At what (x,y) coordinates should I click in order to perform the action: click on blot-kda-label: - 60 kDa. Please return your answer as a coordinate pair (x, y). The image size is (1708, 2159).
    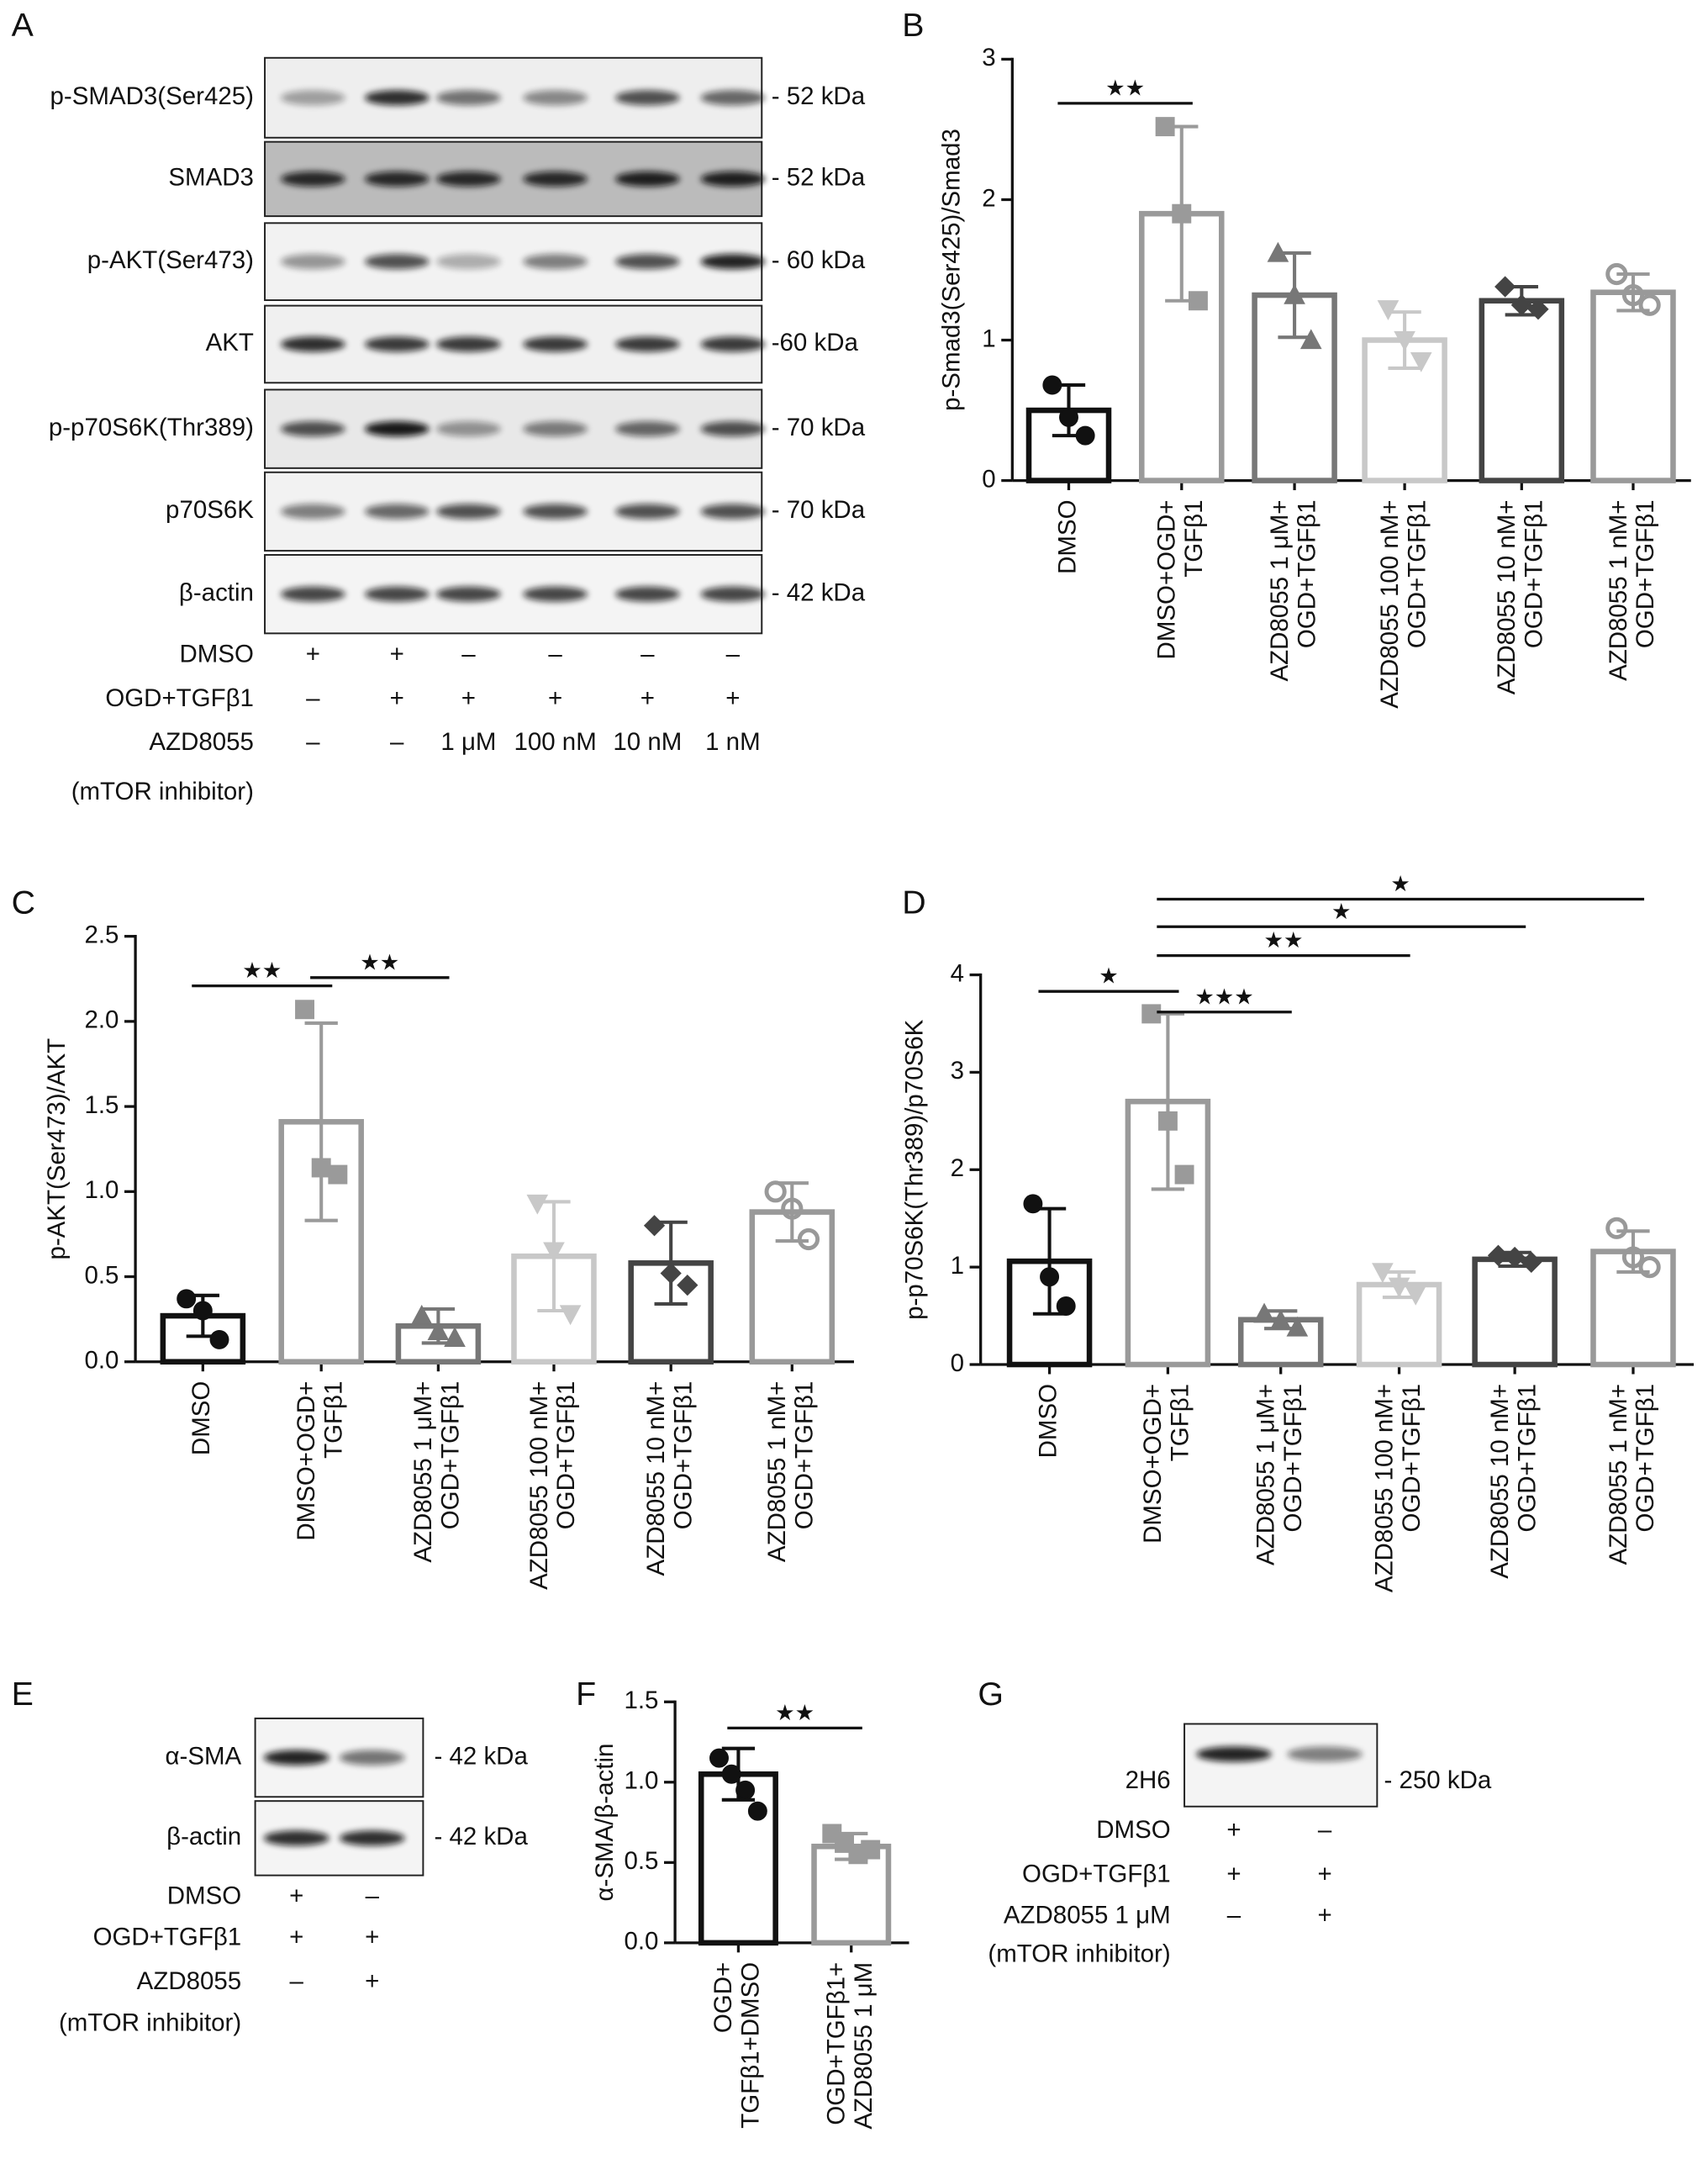
    Looking at the image, I should click on (819, 260).